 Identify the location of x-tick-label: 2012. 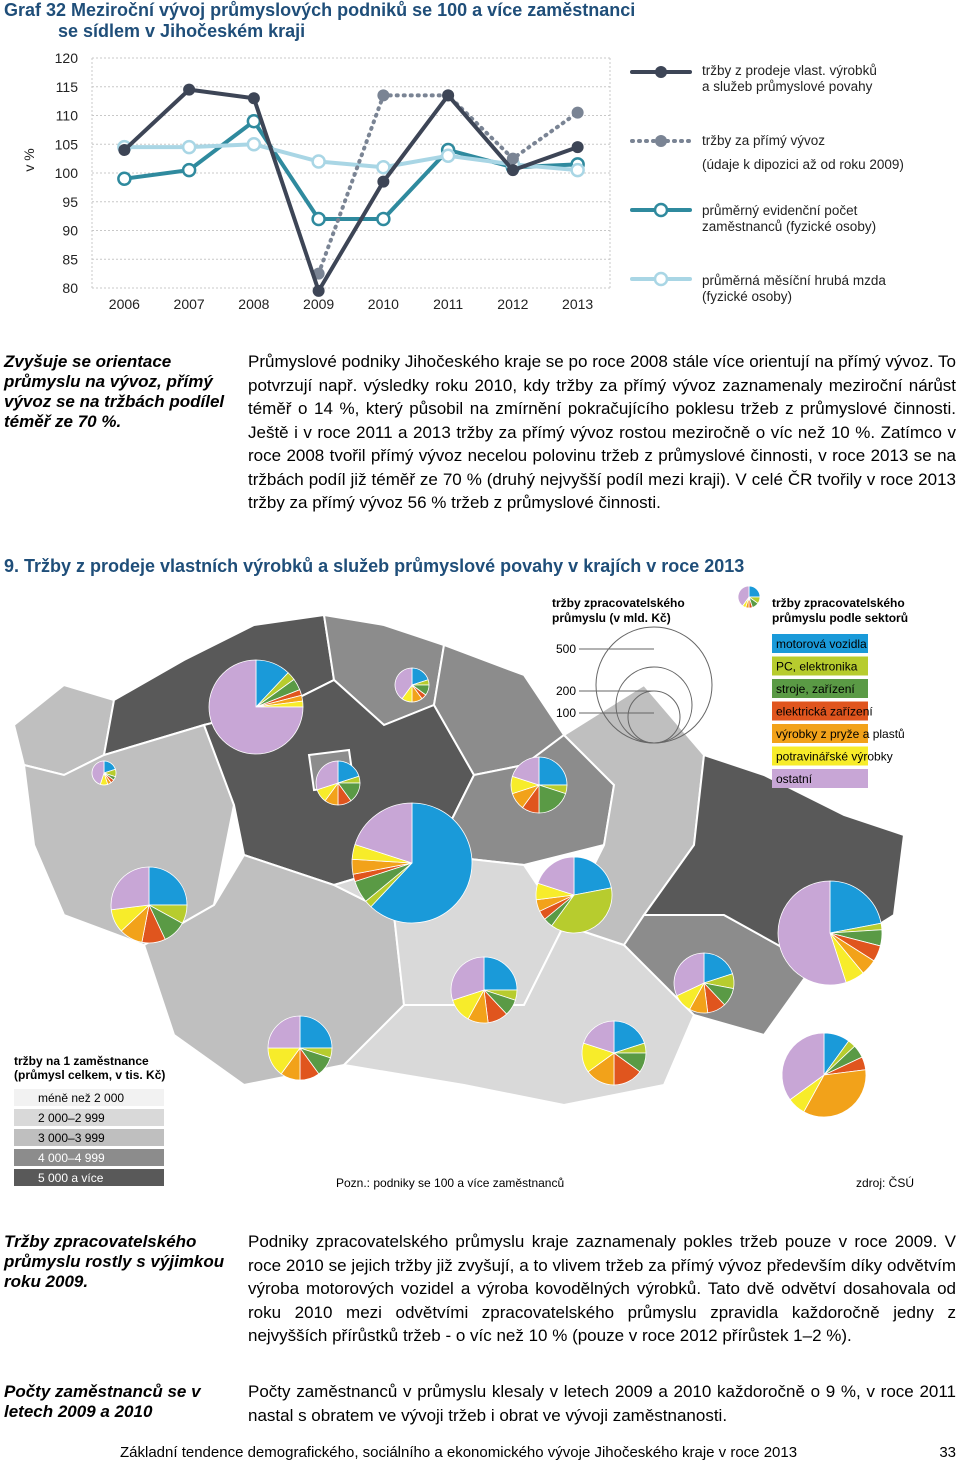
(512, 304).